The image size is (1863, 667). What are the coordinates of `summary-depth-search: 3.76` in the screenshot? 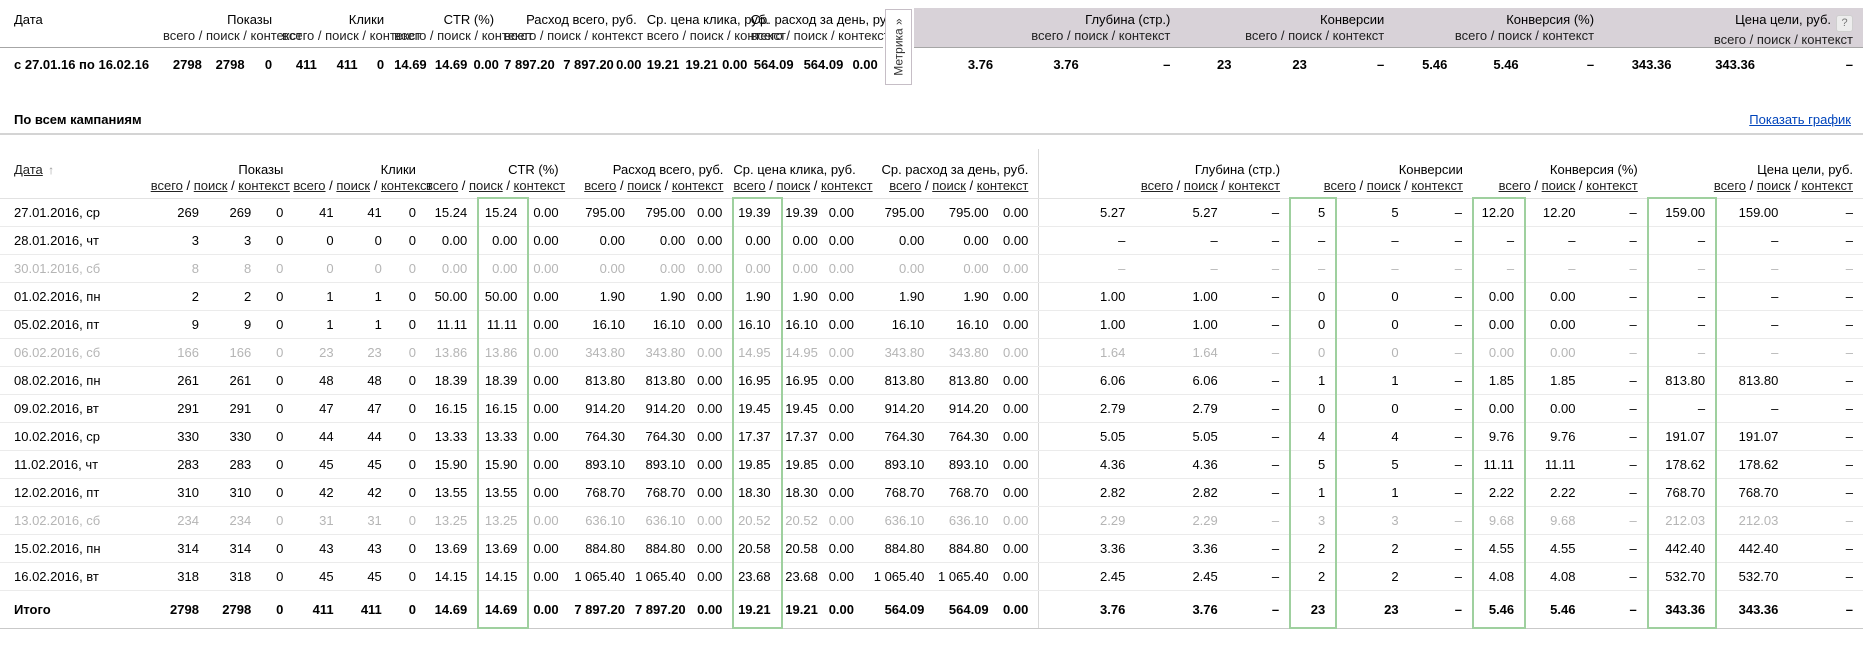 It's located at (1066, 64).